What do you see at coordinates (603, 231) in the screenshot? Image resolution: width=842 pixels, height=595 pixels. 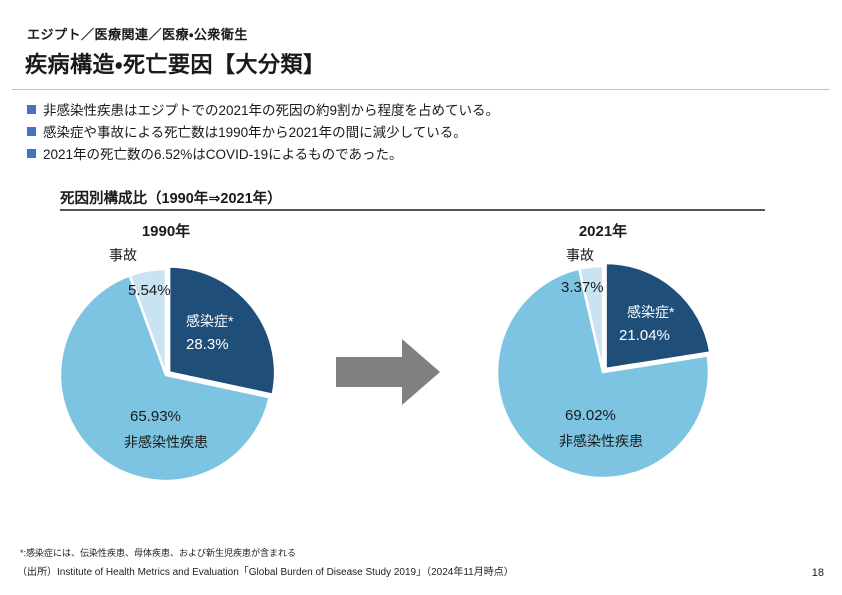 I see `pie-title-2021: 2021年` at bounding box center [603, 231].